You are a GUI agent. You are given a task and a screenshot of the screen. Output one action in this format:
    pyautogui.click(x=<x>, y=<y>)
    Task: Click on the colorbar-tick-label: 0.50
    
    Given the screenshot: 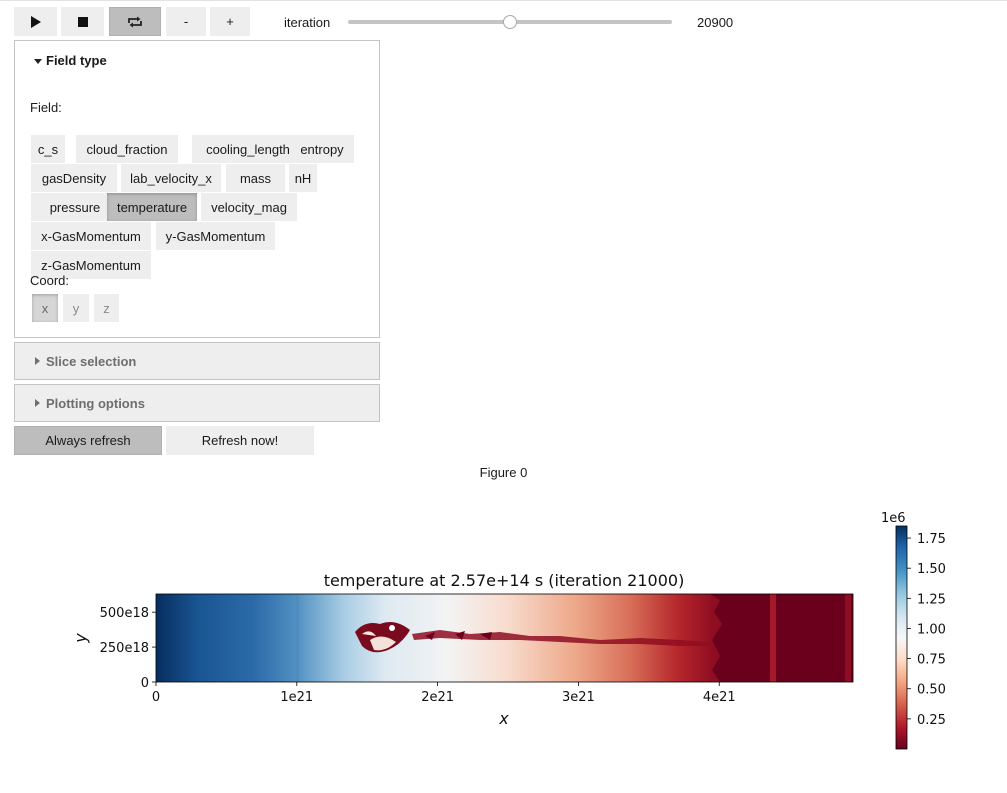 What is the action you would take?
    pyautogui.click(x=931, y=690)
    